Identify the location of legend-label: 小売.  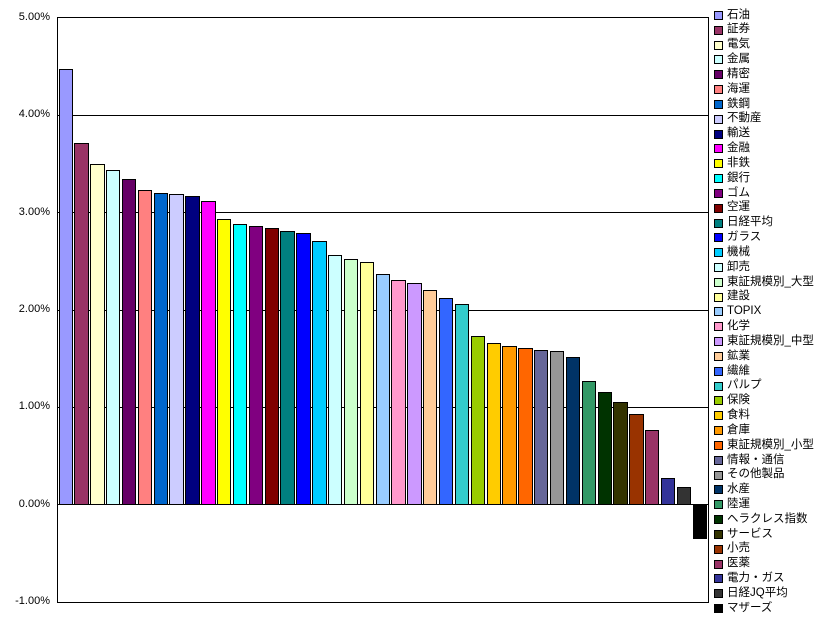
(738, 548).